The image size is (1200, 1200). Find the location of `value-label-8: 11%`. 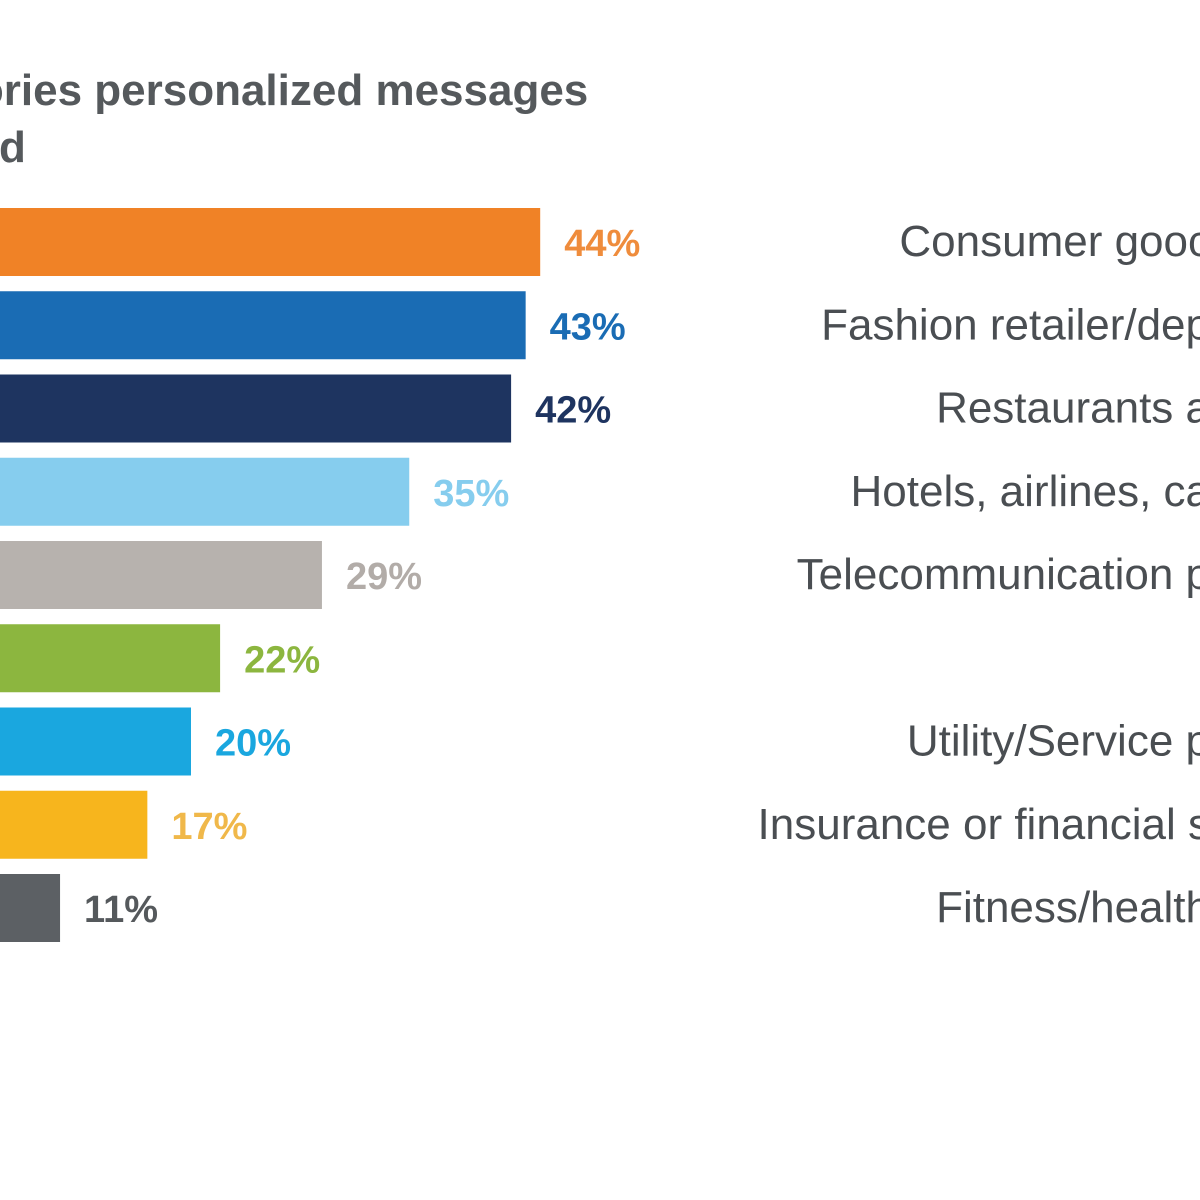

value-label-8: 11% is located at coordinates (121, 910).